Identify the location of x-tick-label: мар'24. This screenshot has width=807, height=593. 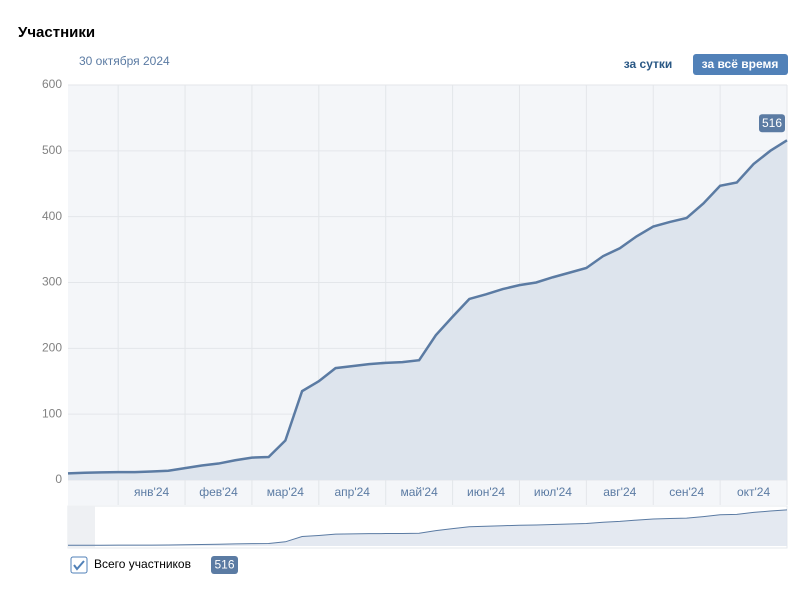
(286, 492).